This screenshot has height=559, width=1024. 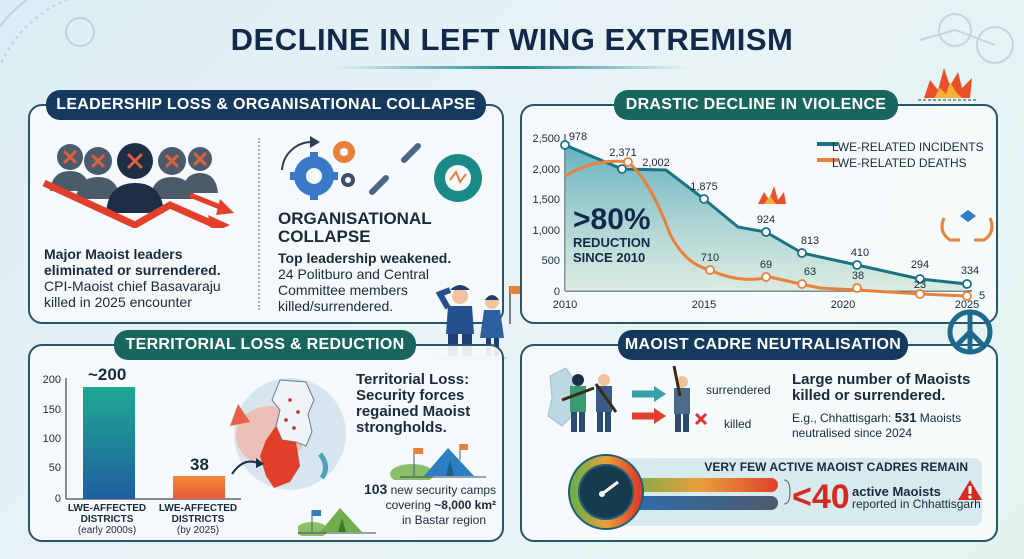 I want to click on violence-heading: DRASTIC DECLINE IN VIOLENCE, so click(x=756, y=105).